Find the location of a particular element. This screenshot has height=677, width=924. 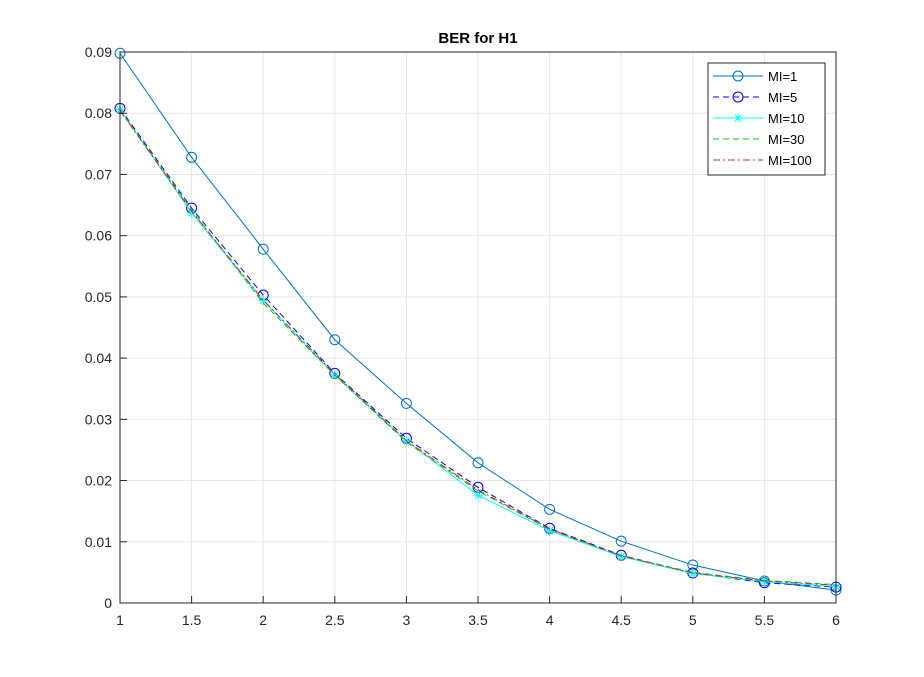

legend-box is located at coordinates (766, 119).